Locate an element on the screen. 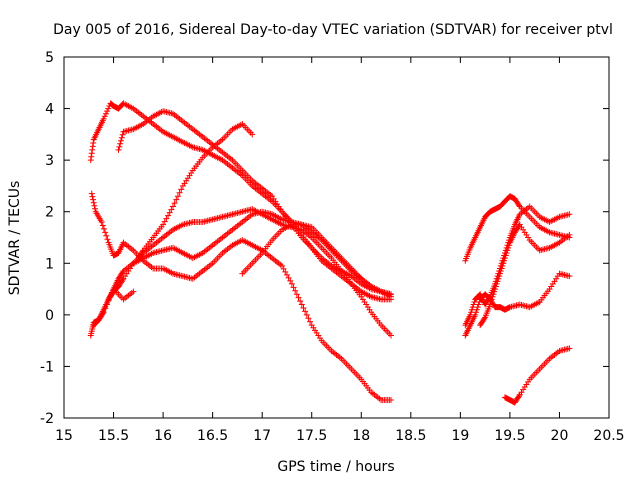  x-tick-label: 20.5 is located at coordinates (608, 436).